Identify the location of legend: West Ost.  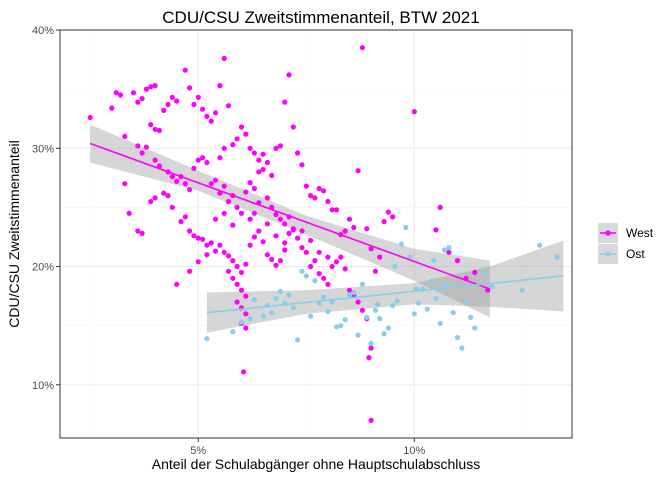
(626, 243).